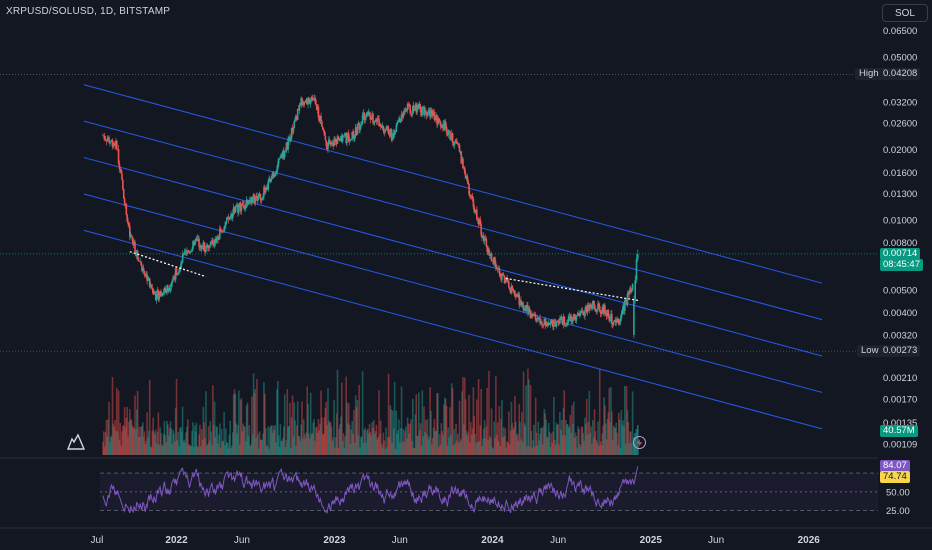  Describe the element at coordinates (639, 442) in the screenshot. I see `bolt-event-icon` at that location.